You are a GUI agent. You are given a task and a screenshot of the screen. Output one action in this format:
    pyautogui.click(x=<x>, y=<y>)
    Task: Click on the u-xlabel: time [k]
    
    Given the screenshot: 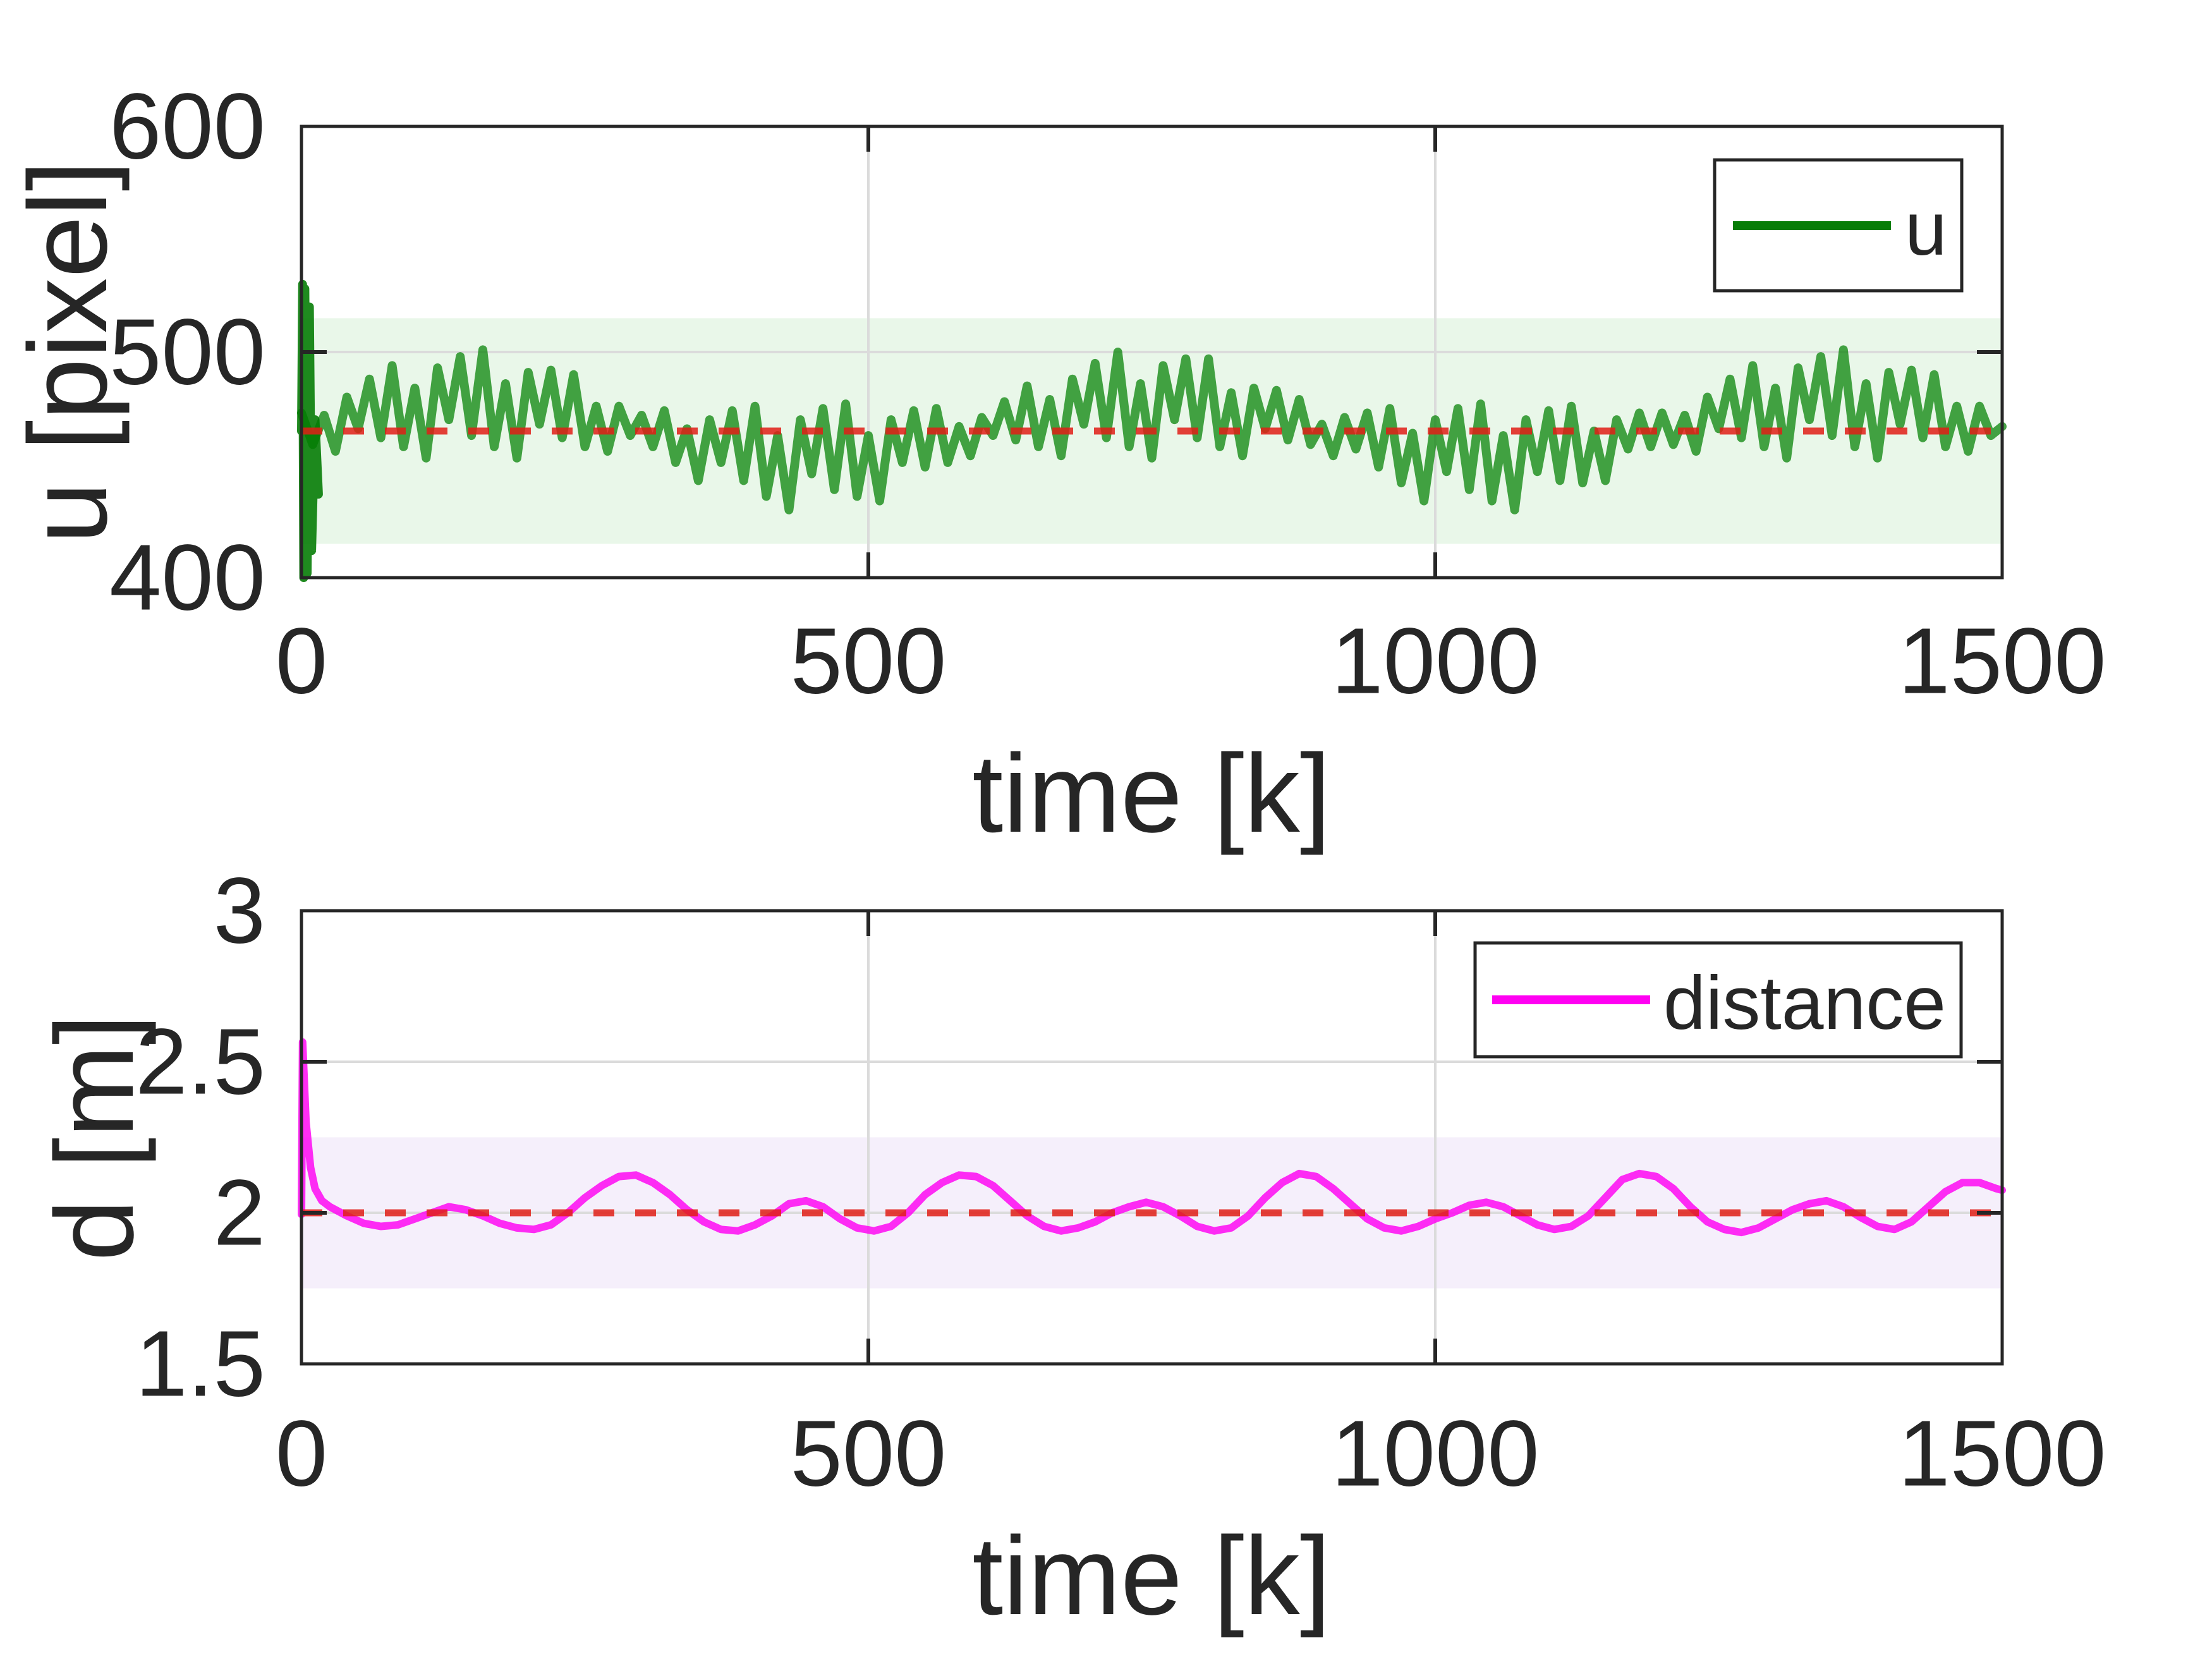 What is the action you would take?
    pyautogui.click(x=1151, y=794)
    